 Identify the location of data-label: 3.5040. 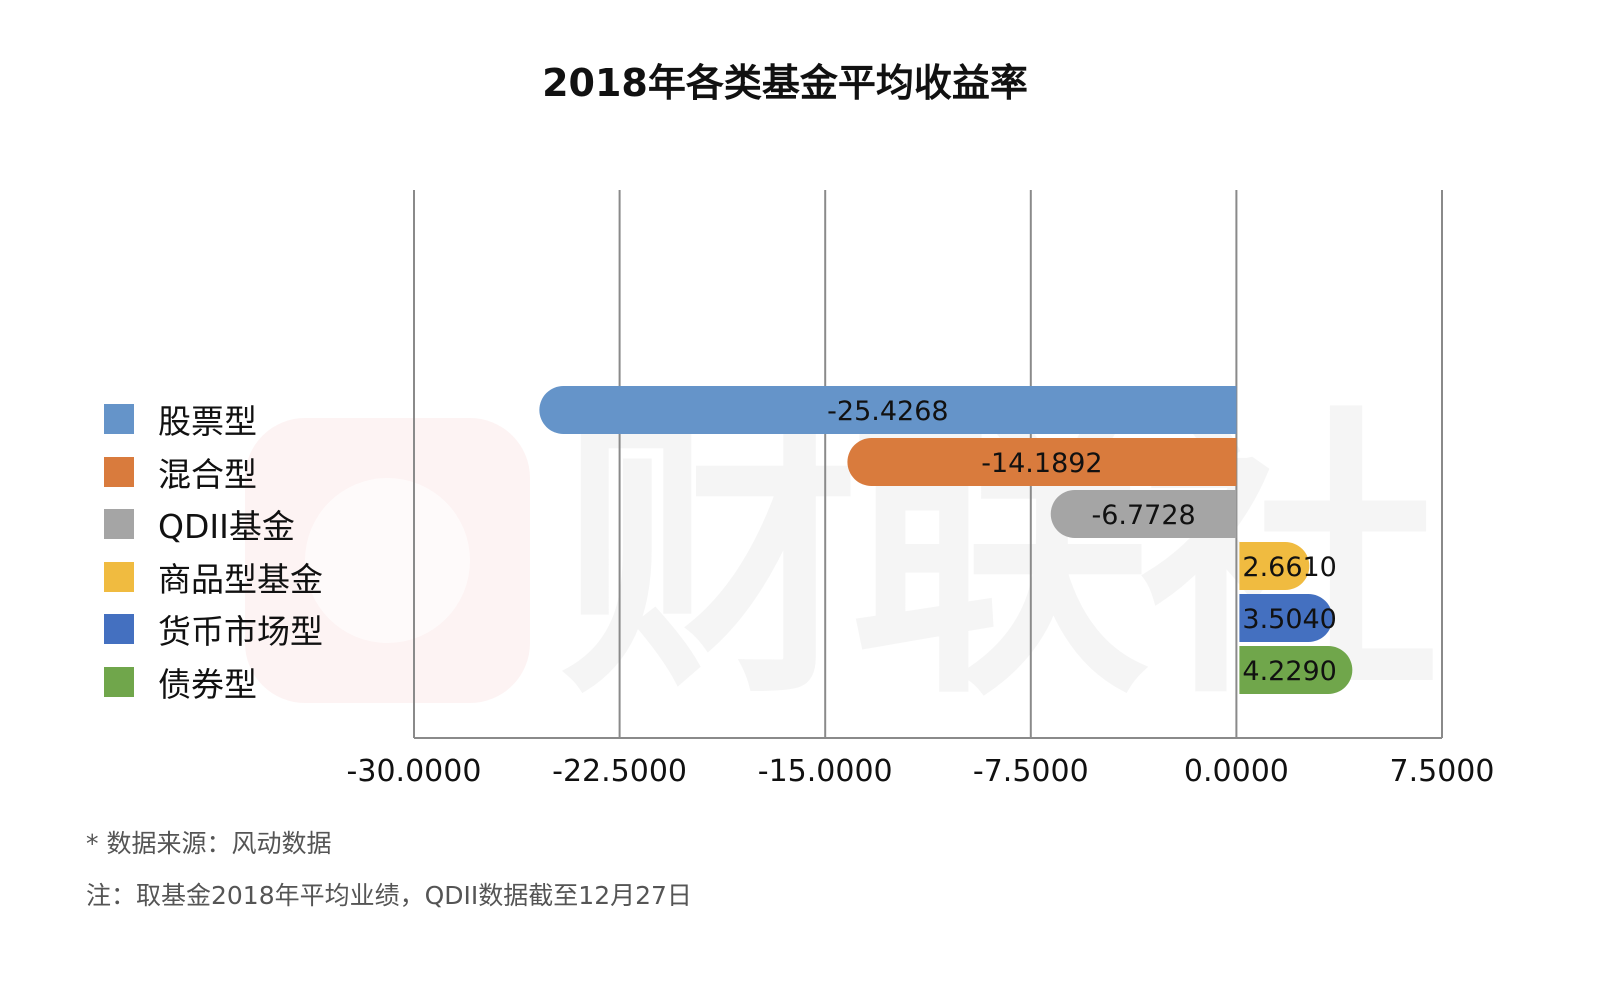
(1289, 619).